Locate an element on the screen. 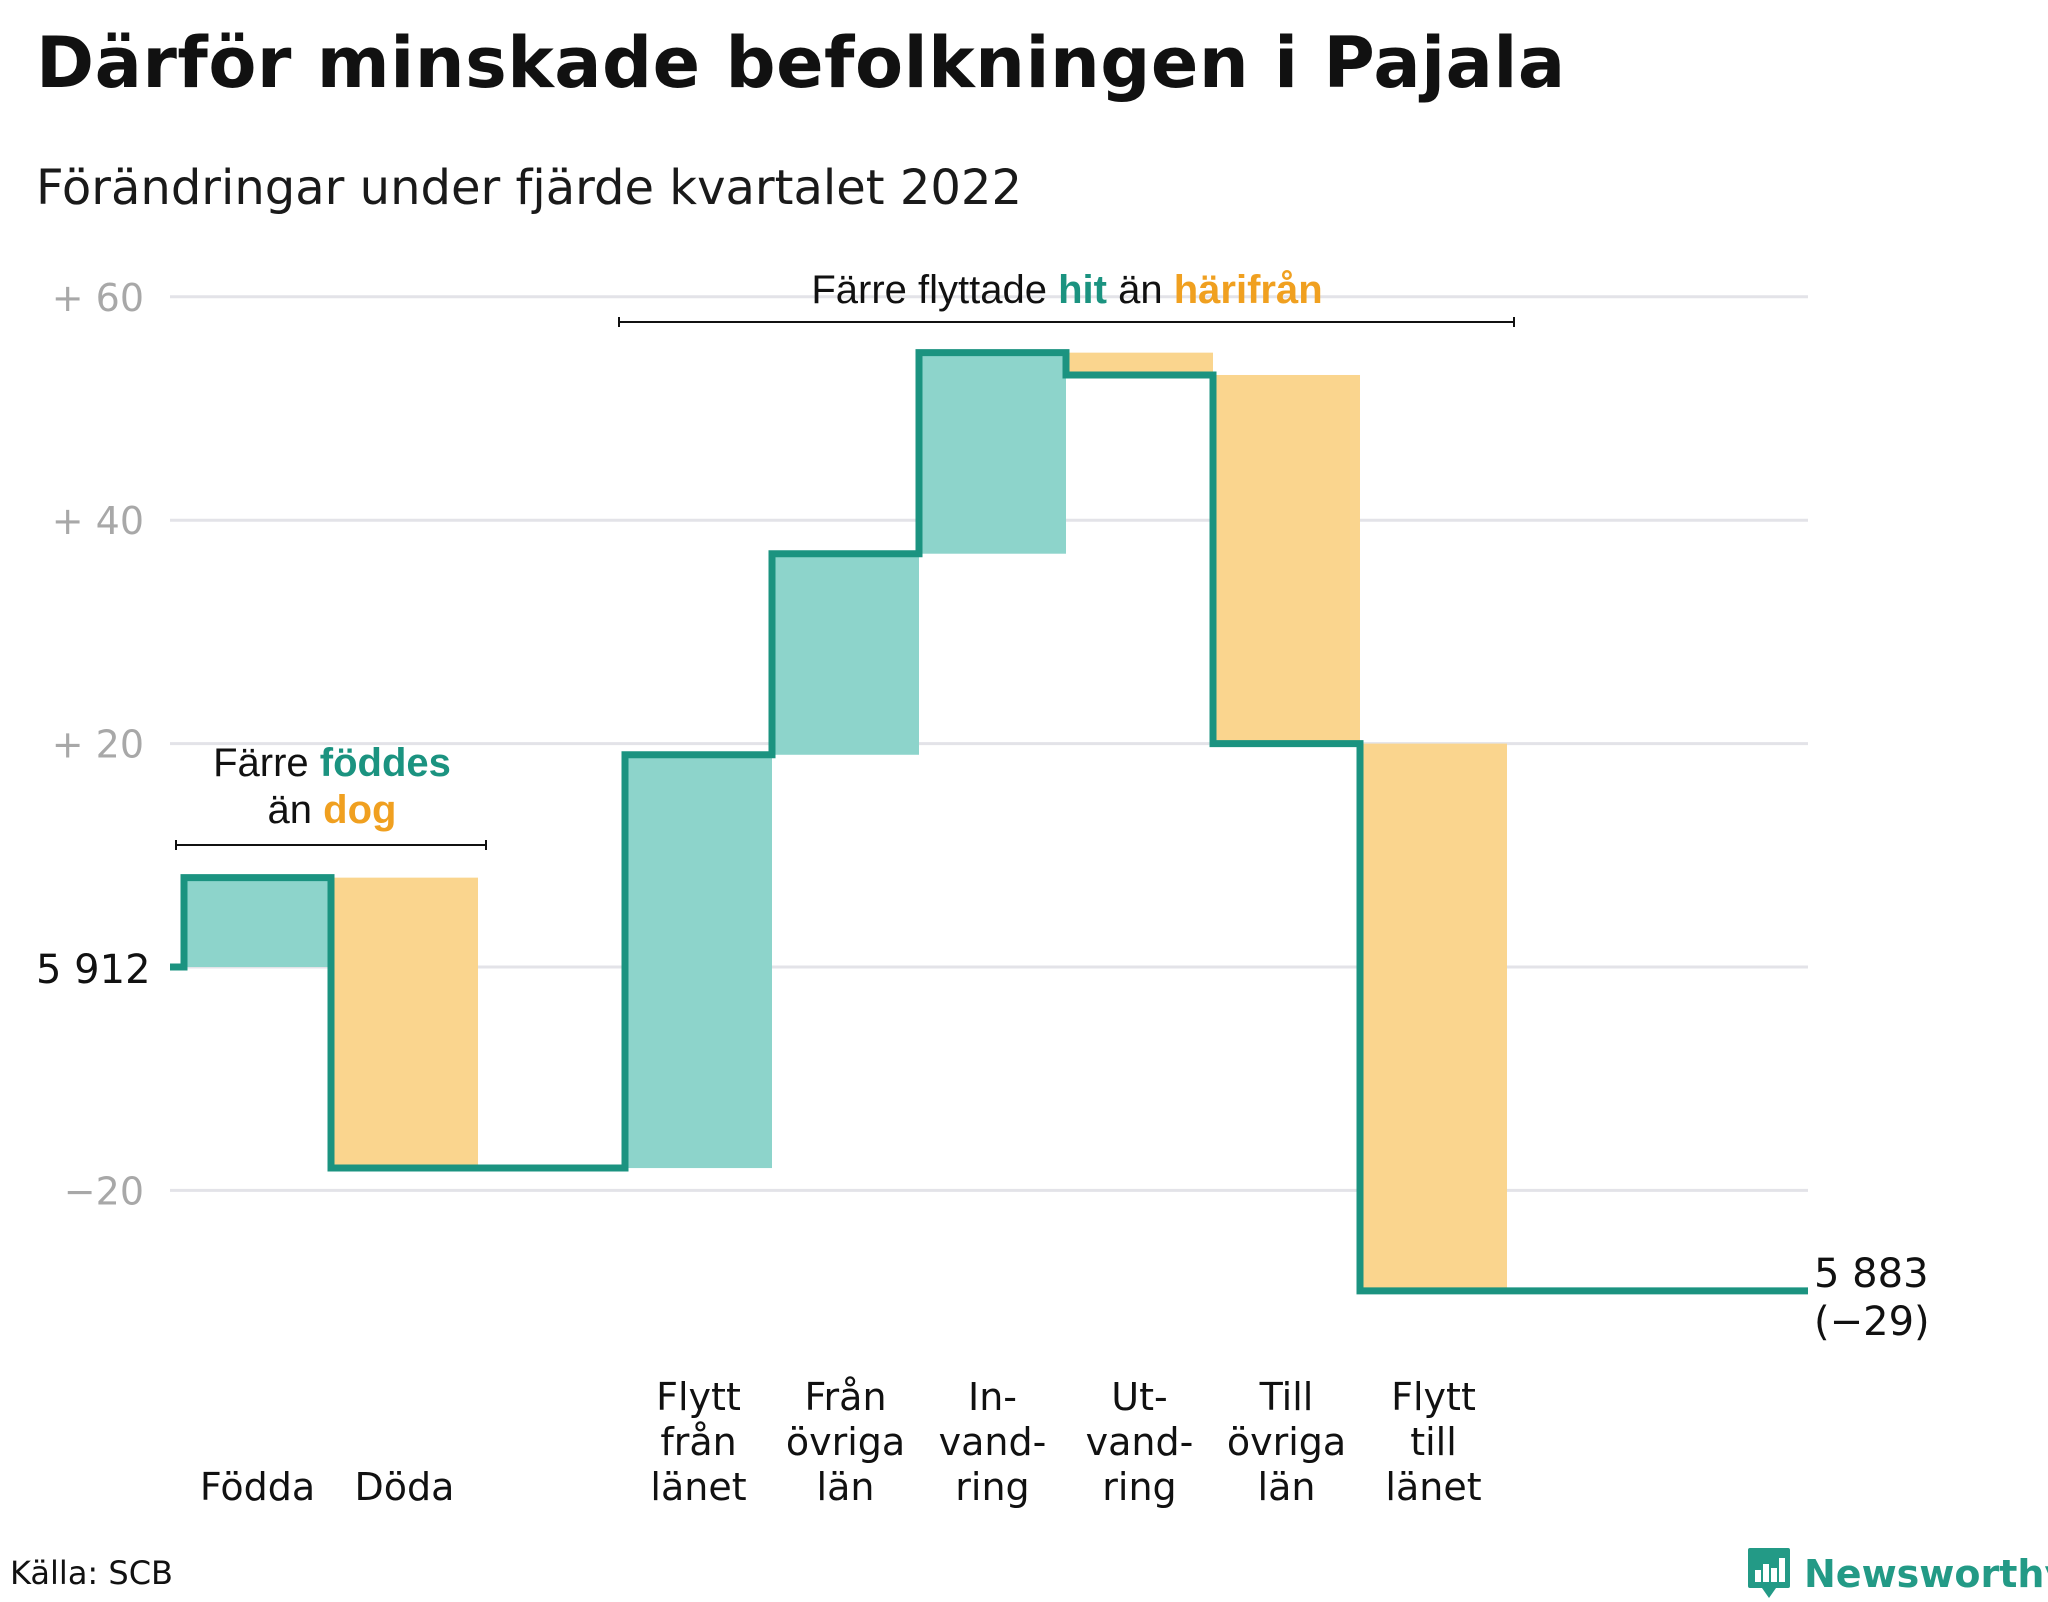 This screenshot has width=2048, height=1602. end-change-label: (−29) is located at coordinates (1872, 1322).